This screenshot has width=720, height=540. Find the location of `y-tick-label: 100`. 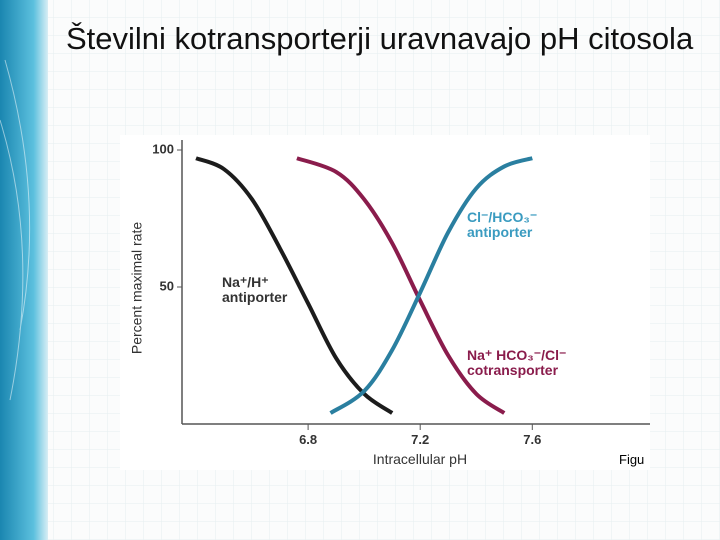

y-tick-label: 100 is located at coordinates (163, 148).